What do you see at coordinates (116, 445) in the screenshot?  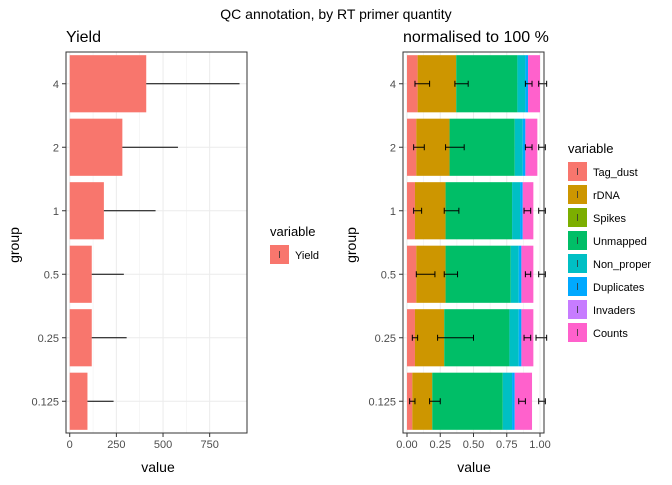 I see `x-tick-label: 250` at bounding box center [116, 445].